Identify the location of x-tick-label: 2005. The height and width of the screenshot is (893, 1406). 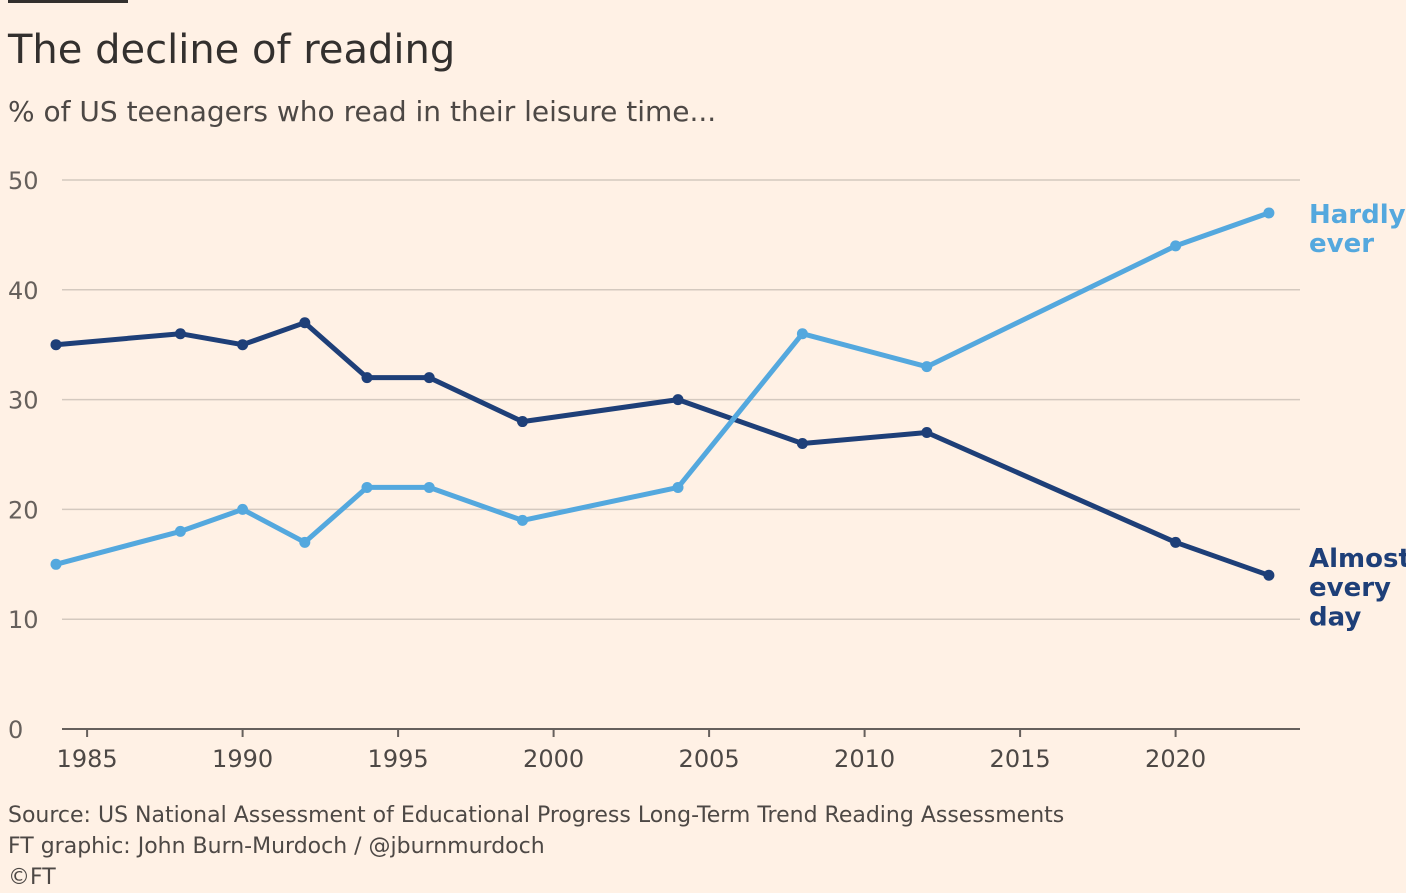
(709, 759).